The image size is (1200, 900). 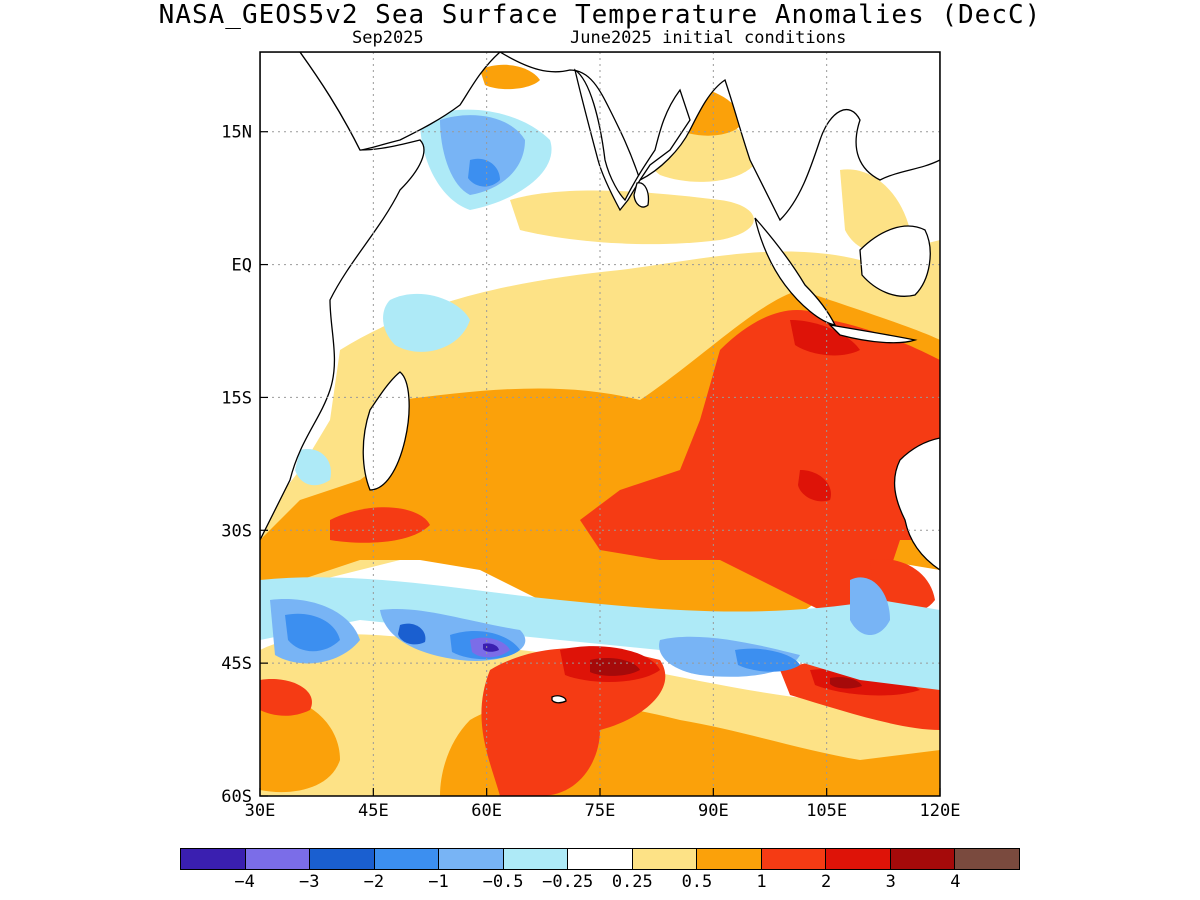 What do you see at coordinates (890, 882) in the screenshot?
I see `legend-threshold-label: 3` at bounding box center [890, 882].